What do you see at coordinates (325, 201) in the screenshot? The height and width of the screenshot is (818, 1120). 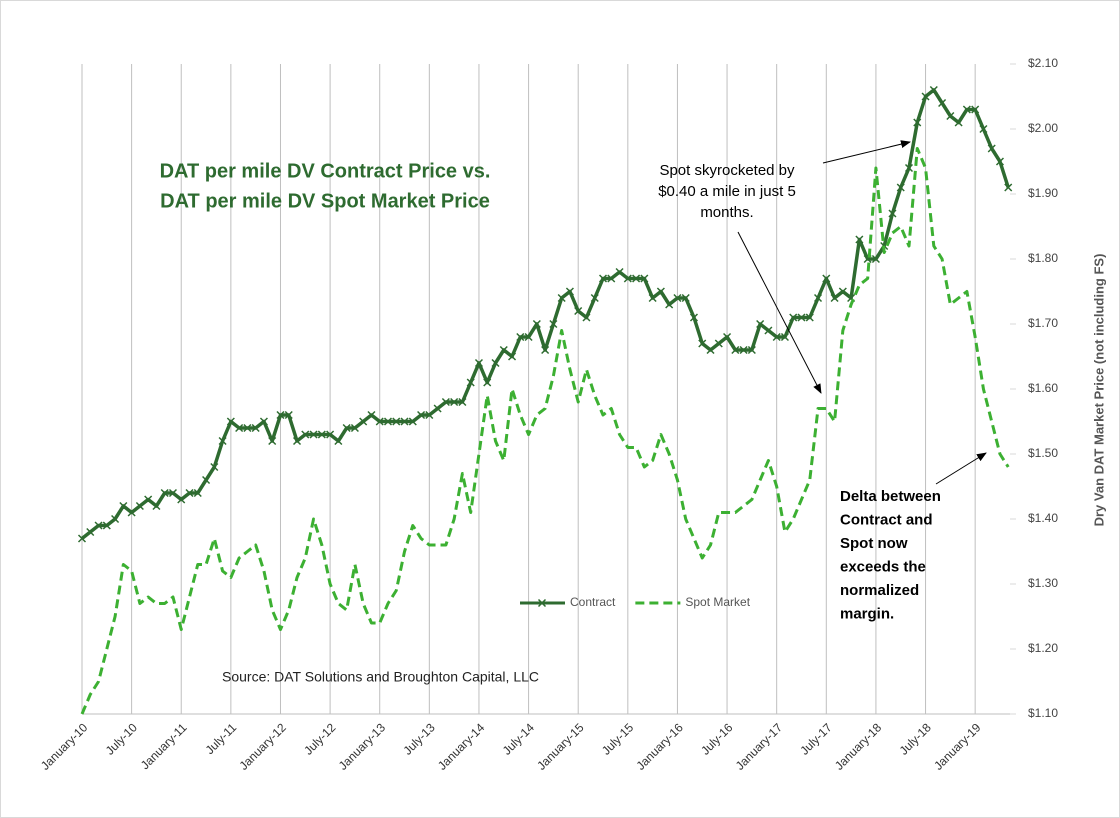 I see `chart-title: DAT per mile DV Spot Market Price` at bounding box center [325, 201].